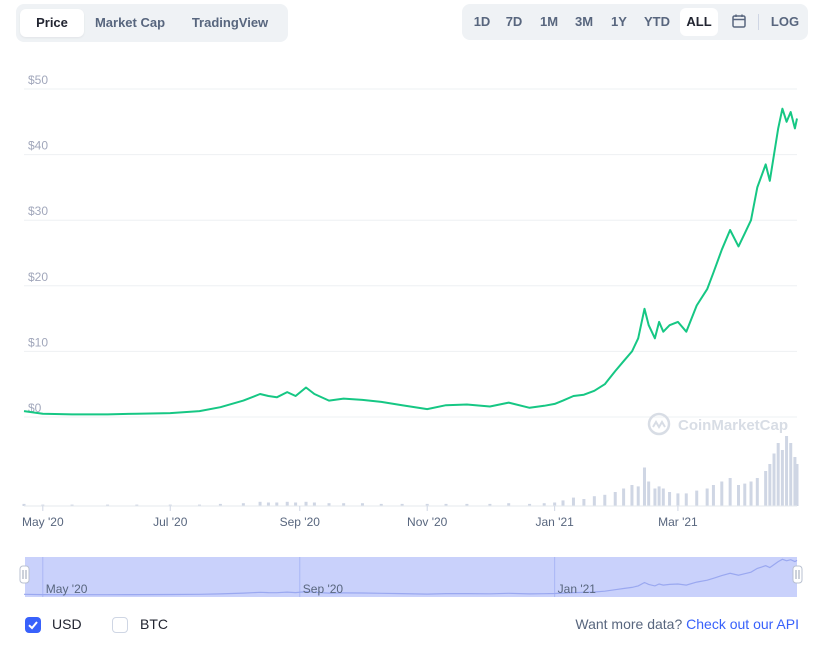 This screenshot has width=815, height=648. What do you see at coordinates (154, 624) in the screenshot?
I see `btc-label: BTC` at bounding box center [154, 624].